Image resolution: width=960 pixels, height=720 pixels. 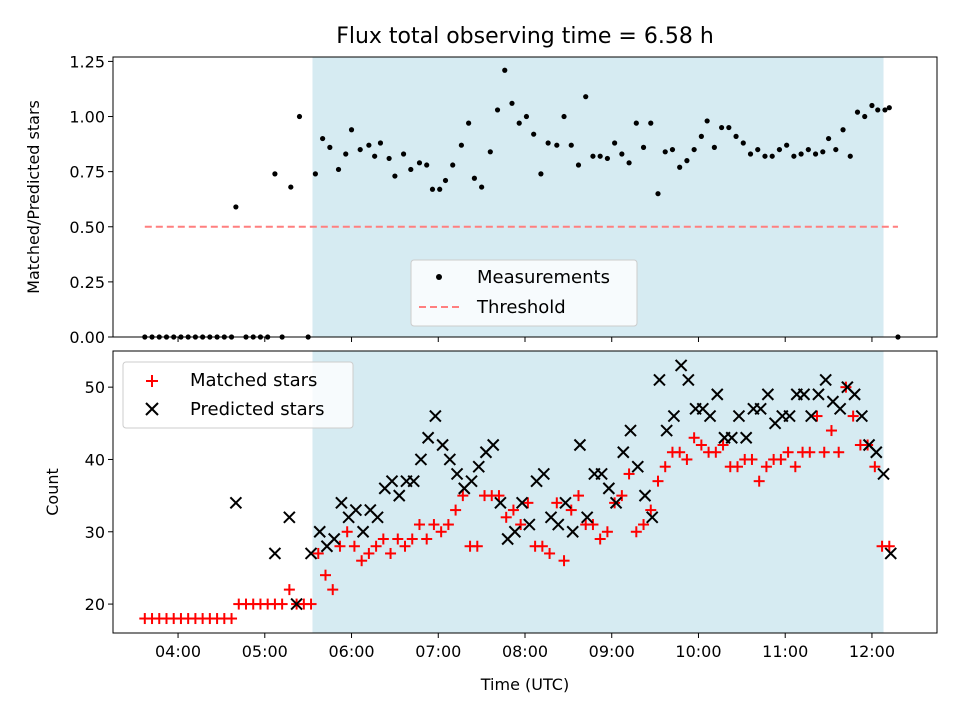 What do you see at coordinates (612, 651) in the screenshot?
I see `x-tick-label: 09:00` at bounding box center [612, 651].